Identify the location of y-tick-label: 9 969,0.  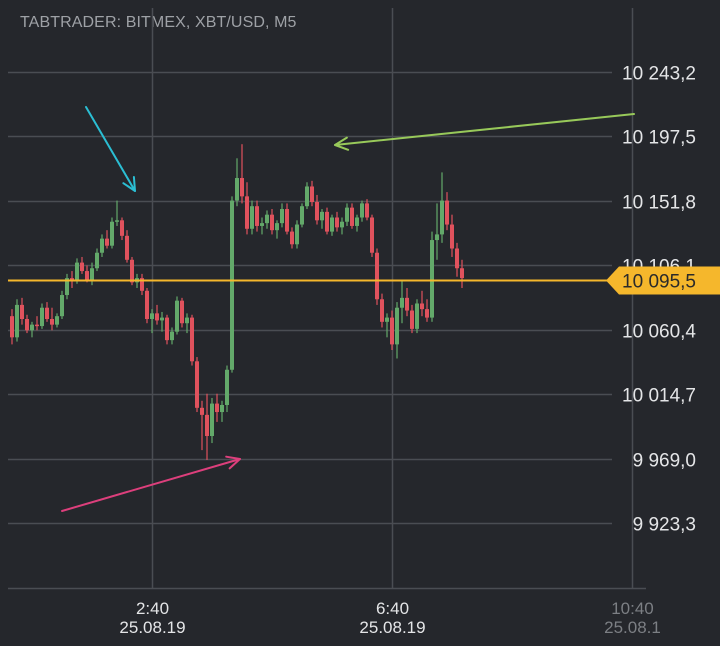
(664, 461).